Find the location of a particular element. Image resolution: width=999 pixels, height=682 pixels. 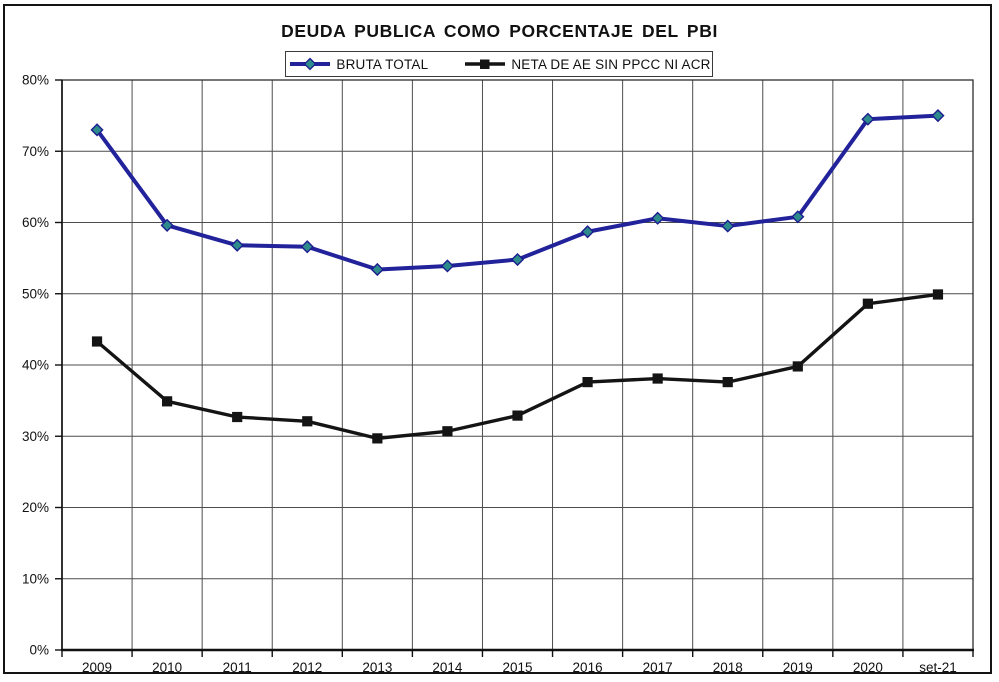

x-tick-label: 2017 is located at coordinates (658, 667).